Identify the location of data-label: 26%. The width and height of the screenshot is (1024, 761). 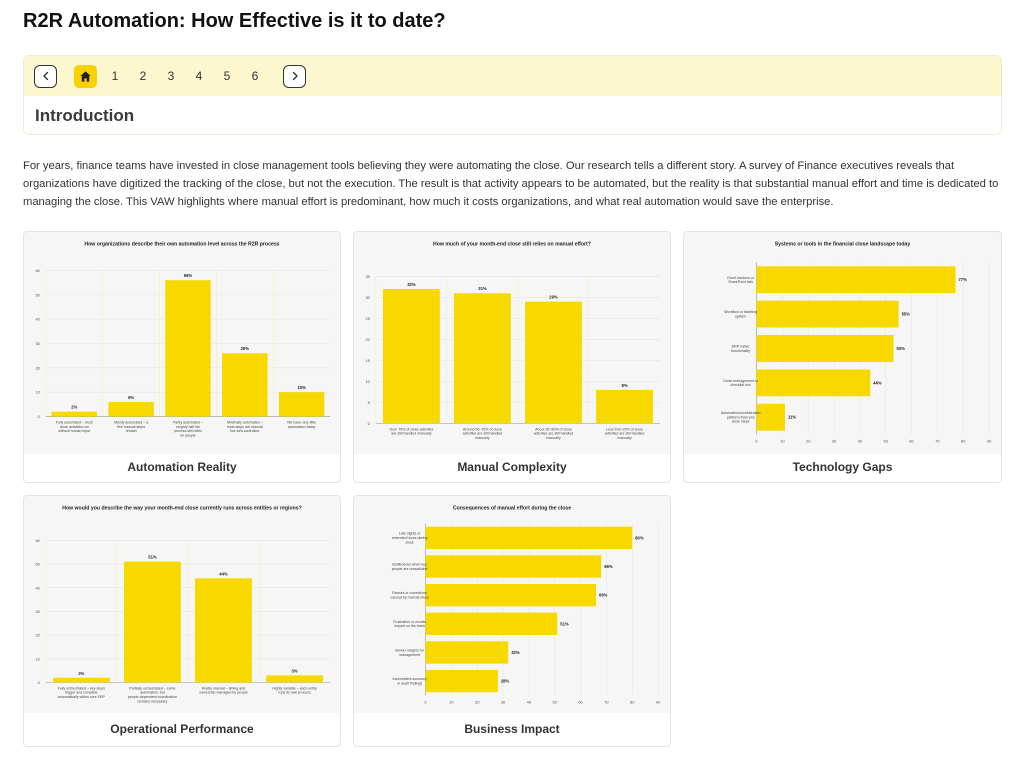
(245, 348).